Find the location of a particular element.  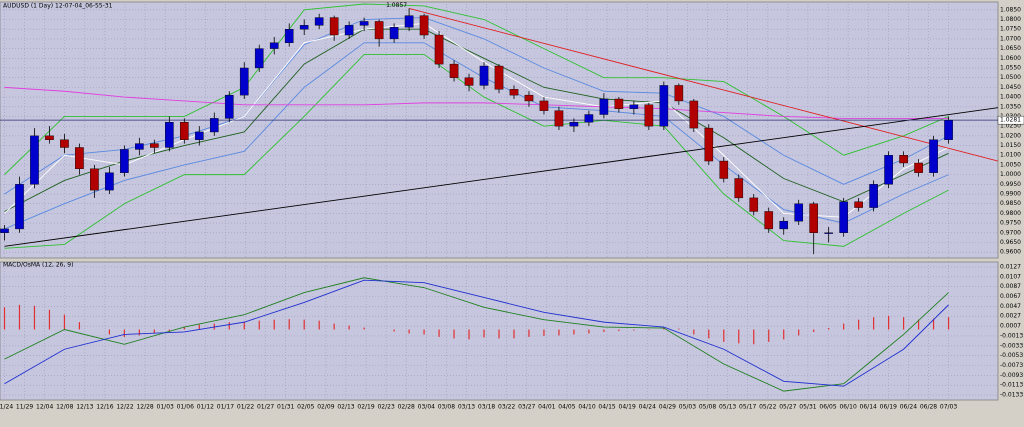

x-tick-label: 05/03 is located at coordinates (687, 407).